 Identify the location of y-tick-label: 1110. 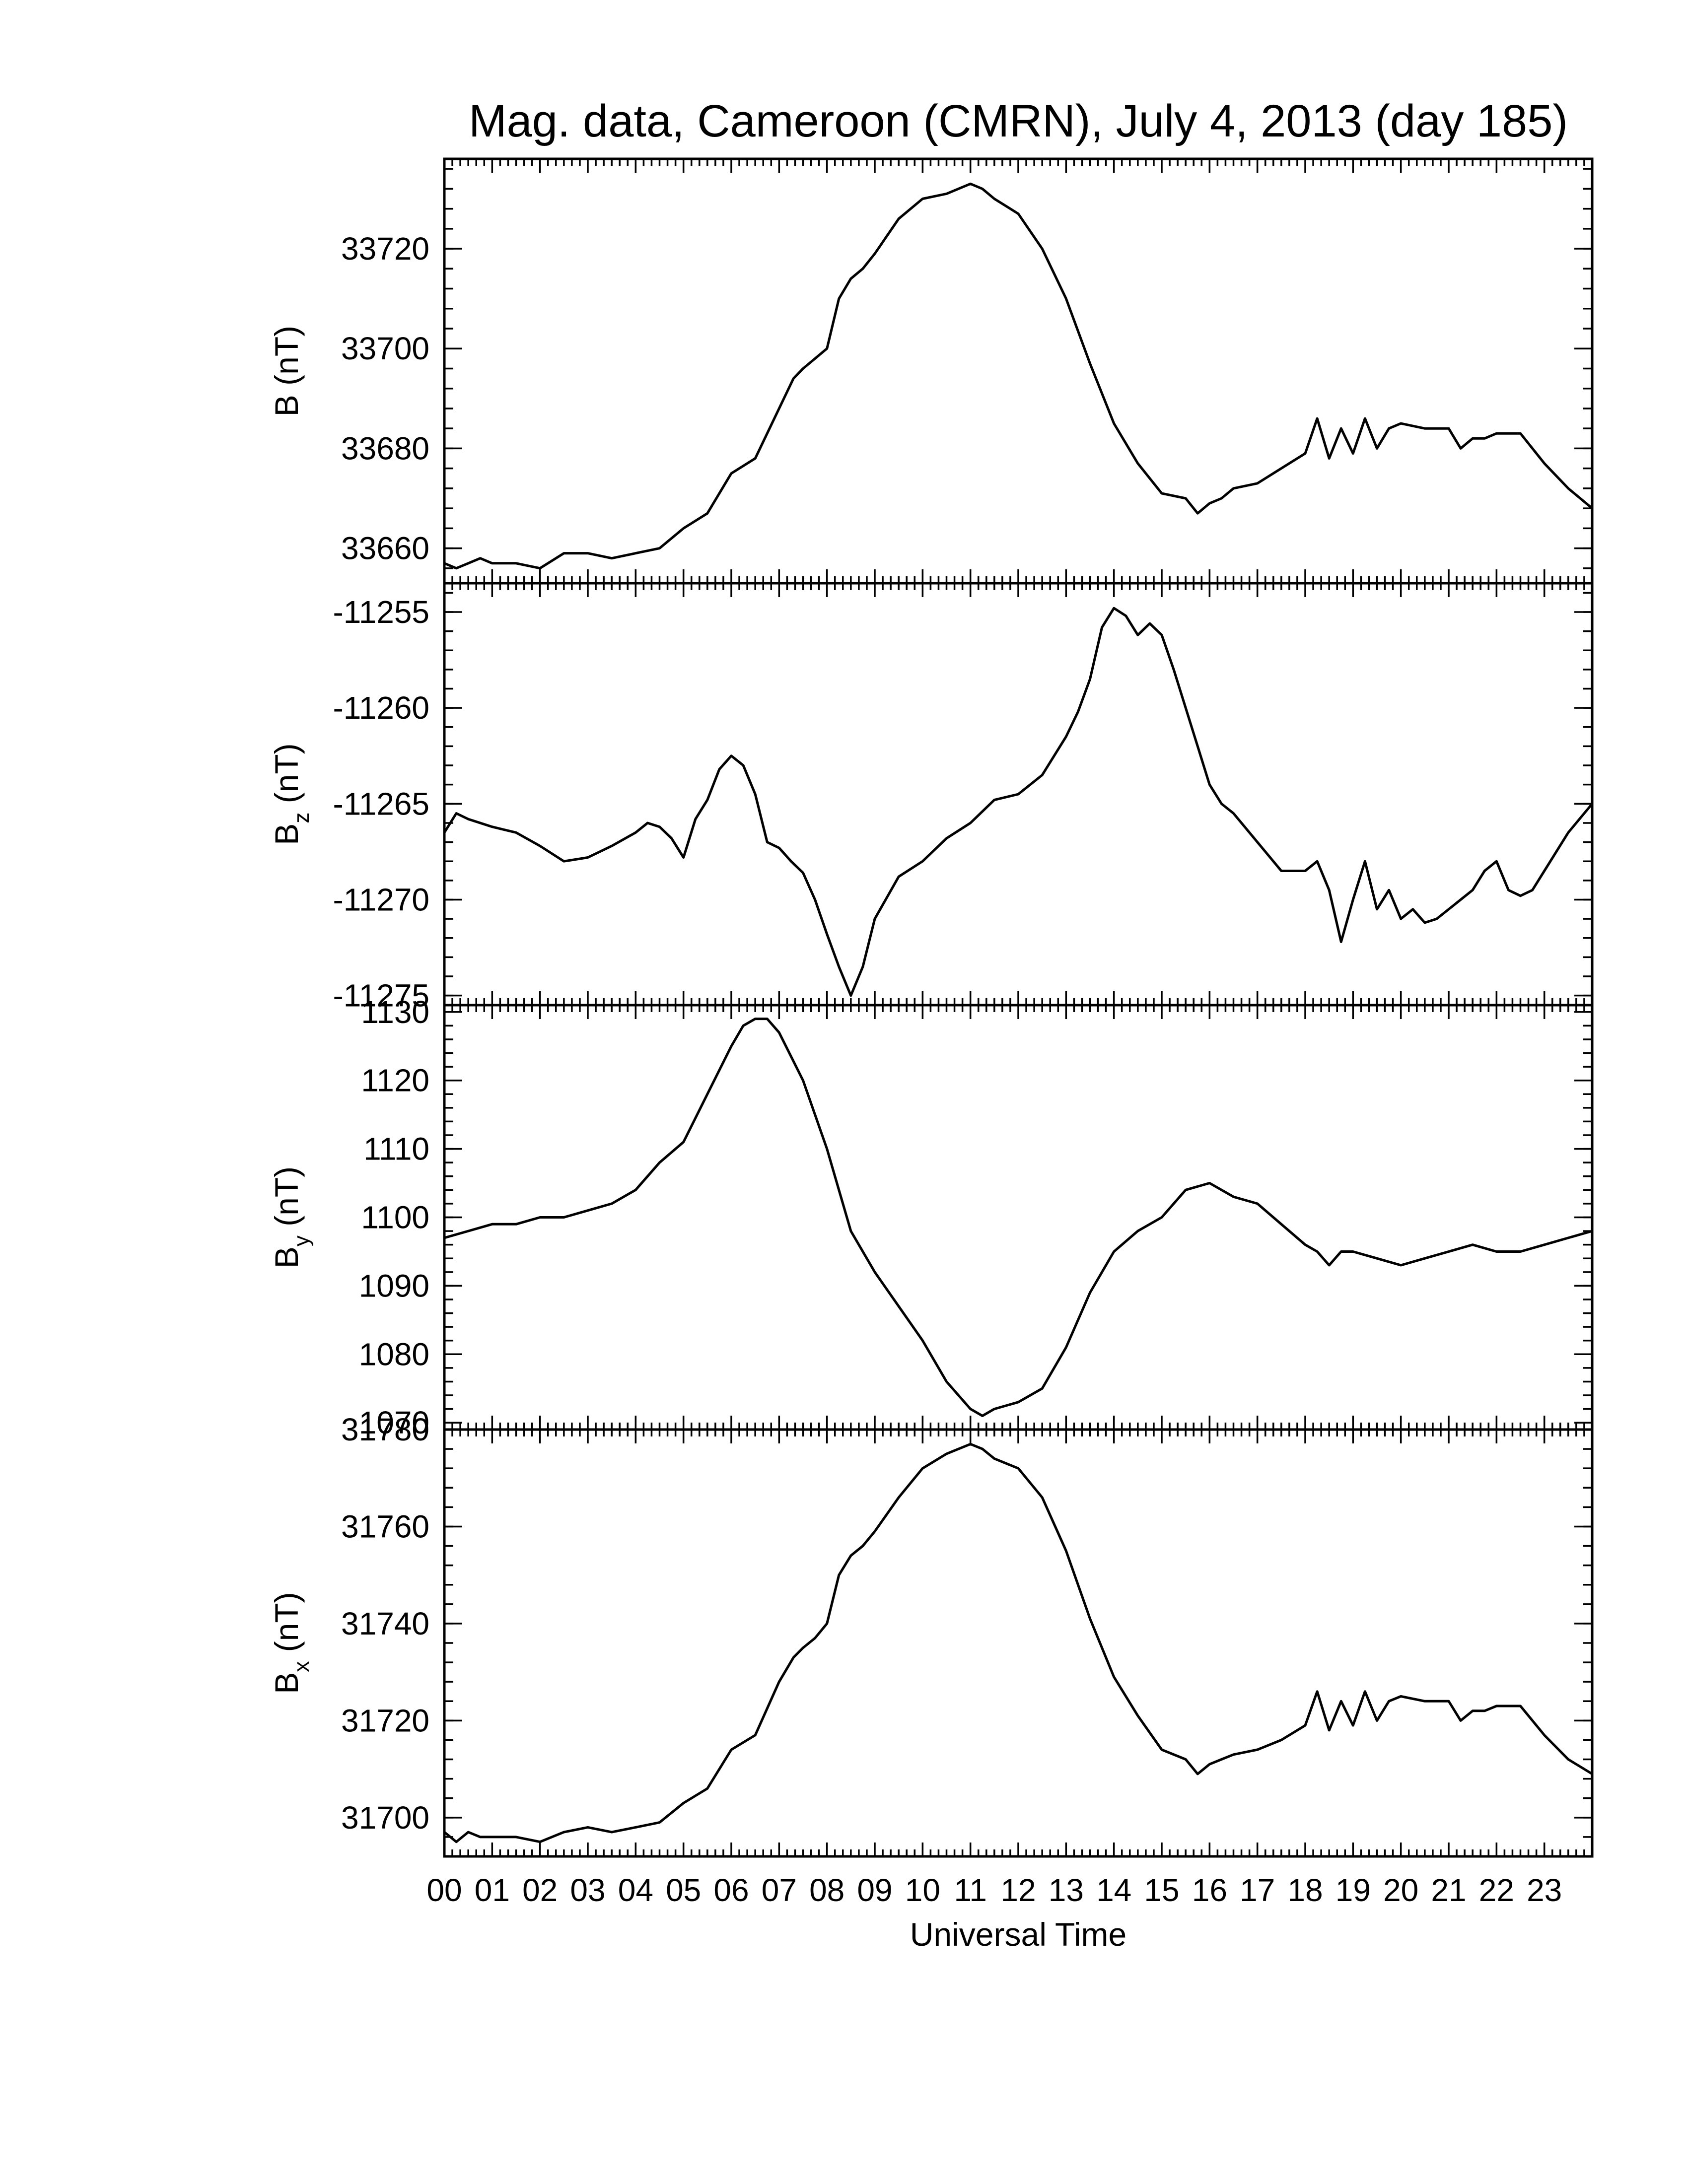
(396, 1149).